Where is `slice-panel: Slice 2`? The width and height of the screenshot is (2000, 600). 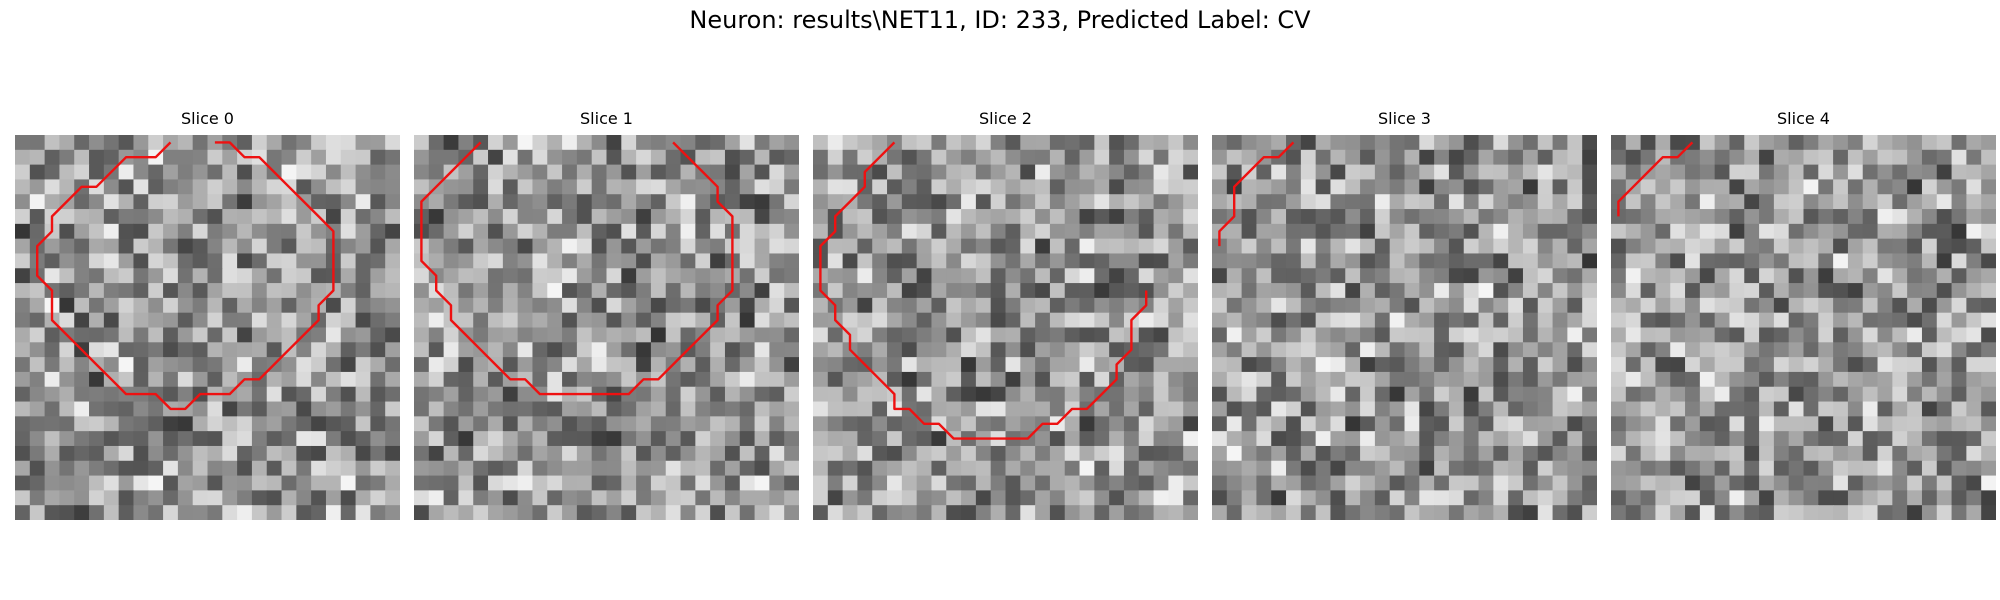 slice-panel: Slice 2 is located at coordinates (1005, 313).